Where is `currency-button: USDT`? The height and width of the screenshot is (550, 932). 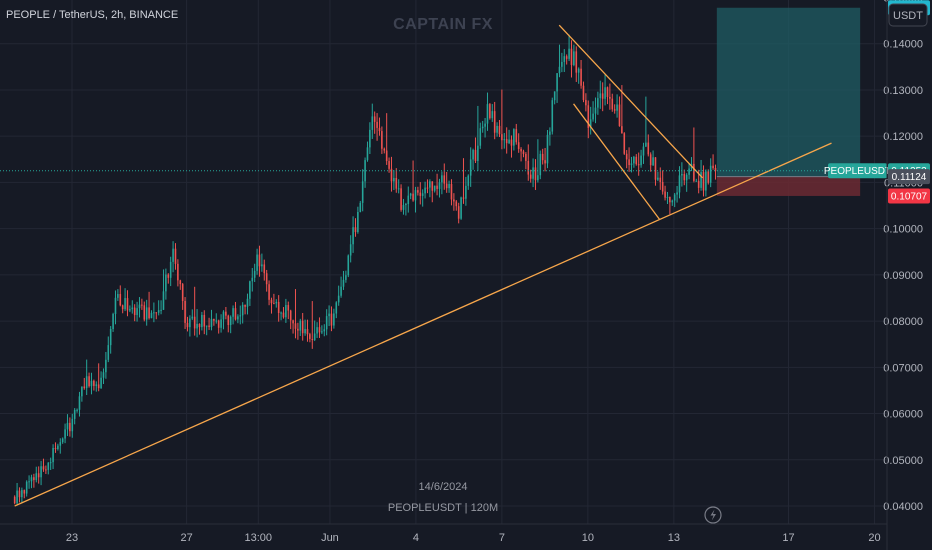
currency-button: USDT is located at coordinates (908, 15).